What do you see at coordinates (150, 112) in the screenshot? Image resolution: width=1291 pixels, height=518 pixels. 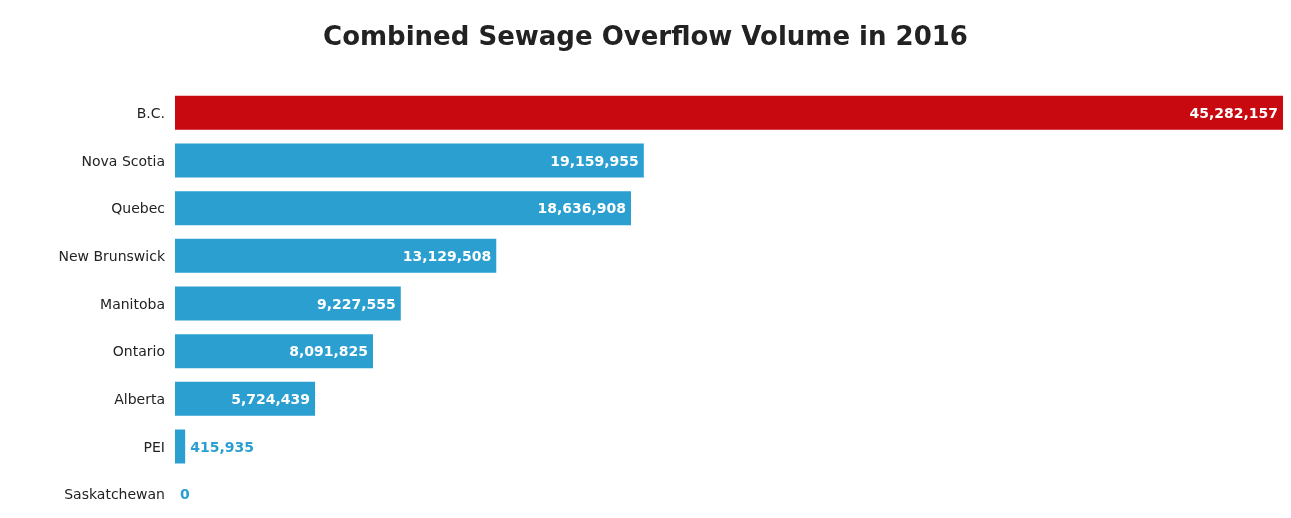 I see `y-tick-label: B.C.` at bounding box center [150, 112].